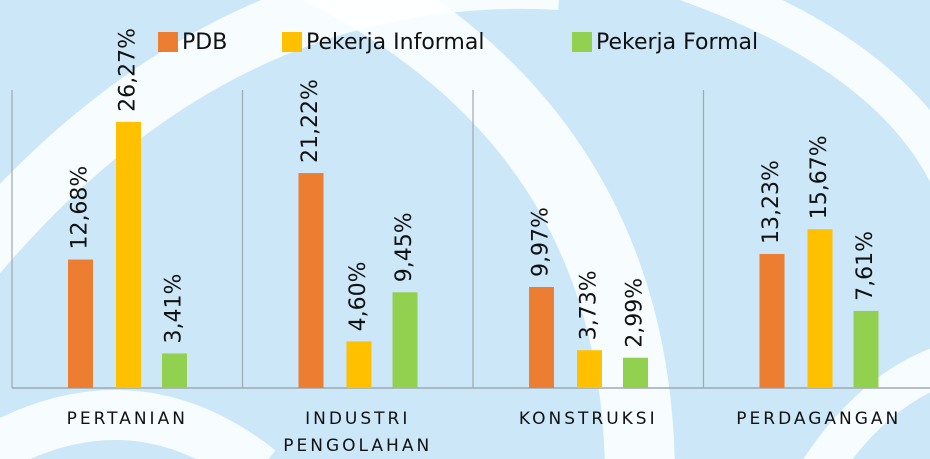 The height and width of the screenshot is (459, 930). I want to click on data-label: 9,45%, so click(404, 247).